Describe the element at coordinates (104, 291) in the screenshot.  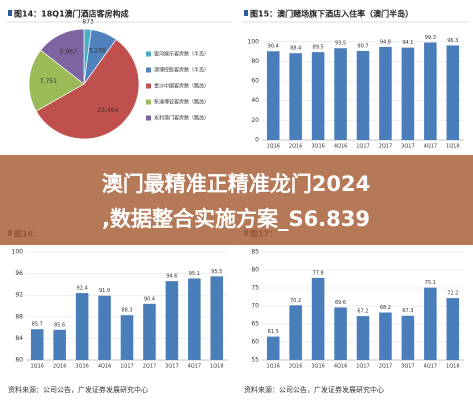
I see `value-label: 91.9` at that location.